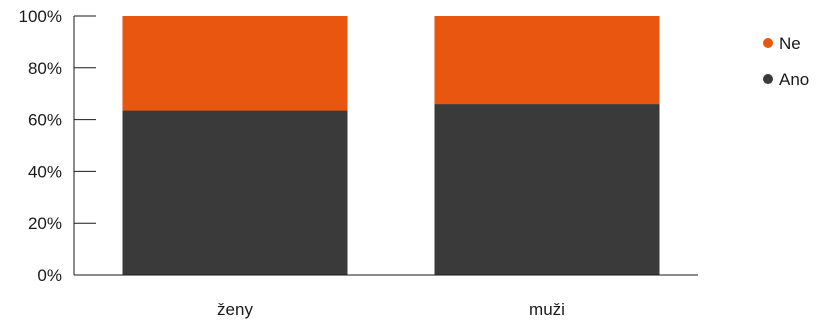 The width and height of the screenshot is (822, 321). Describe the element at coordinates (790, 43) in the screenshot. I see `legend-label: Ne` at that location.